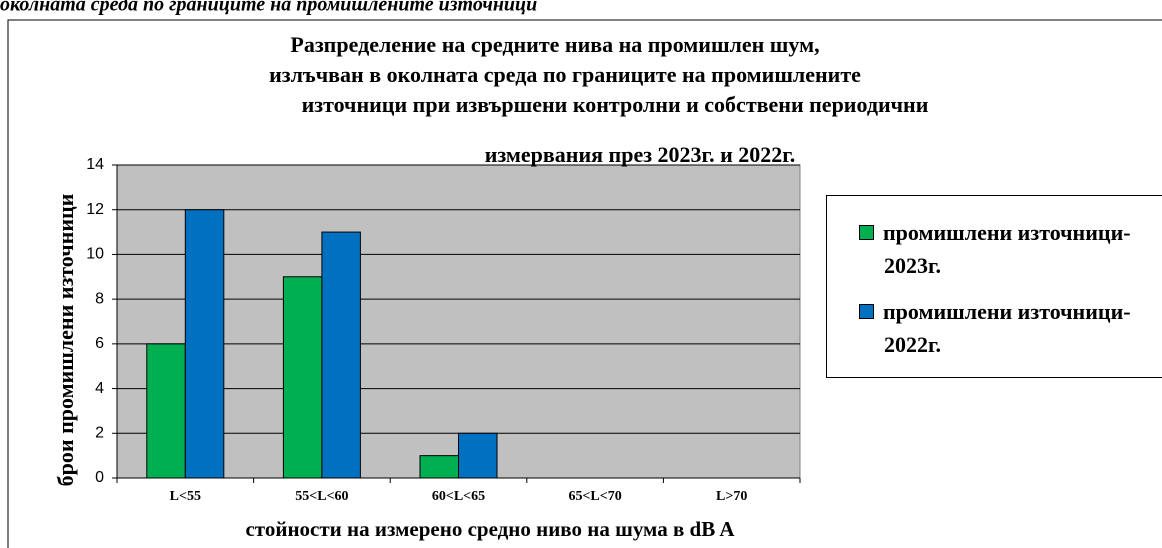 This screenshot has width=1162, height=548. What do you see at coordinates (95, 164) in the screenshot?
I see `y-tick-label: 14` at bounding box center [95, 164].